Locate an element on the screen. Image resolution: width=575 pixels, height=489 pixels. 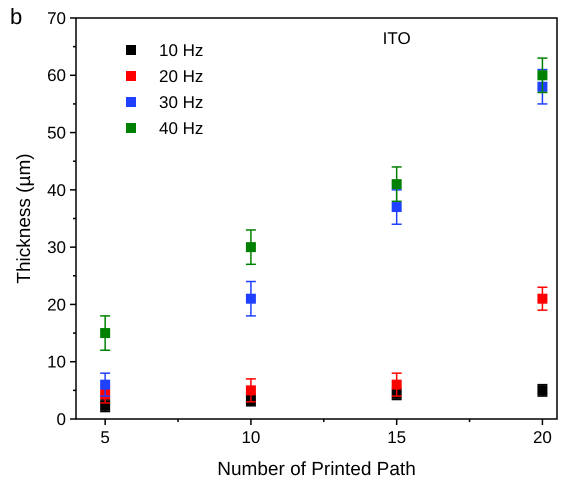
y-tick-label: 60 is located at coordinates (56, 76).